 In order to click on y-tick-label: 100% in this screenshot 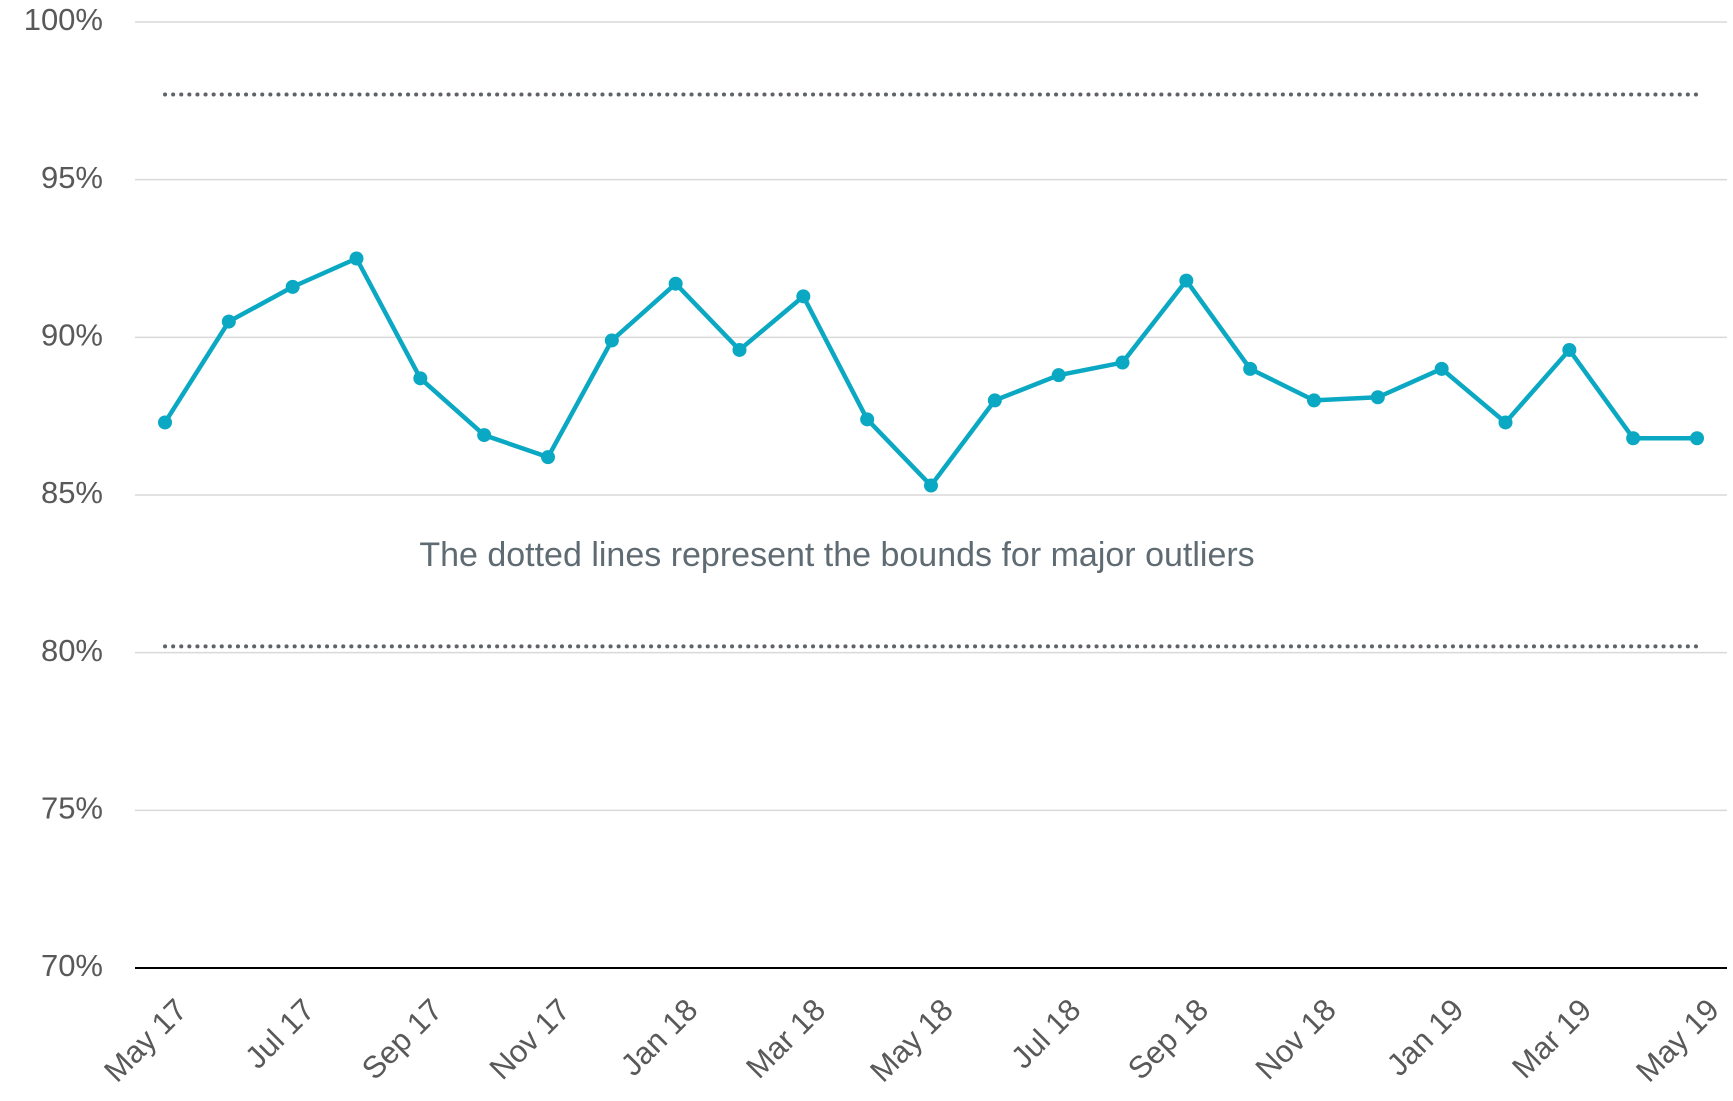, I will do `click(63, 19)`.